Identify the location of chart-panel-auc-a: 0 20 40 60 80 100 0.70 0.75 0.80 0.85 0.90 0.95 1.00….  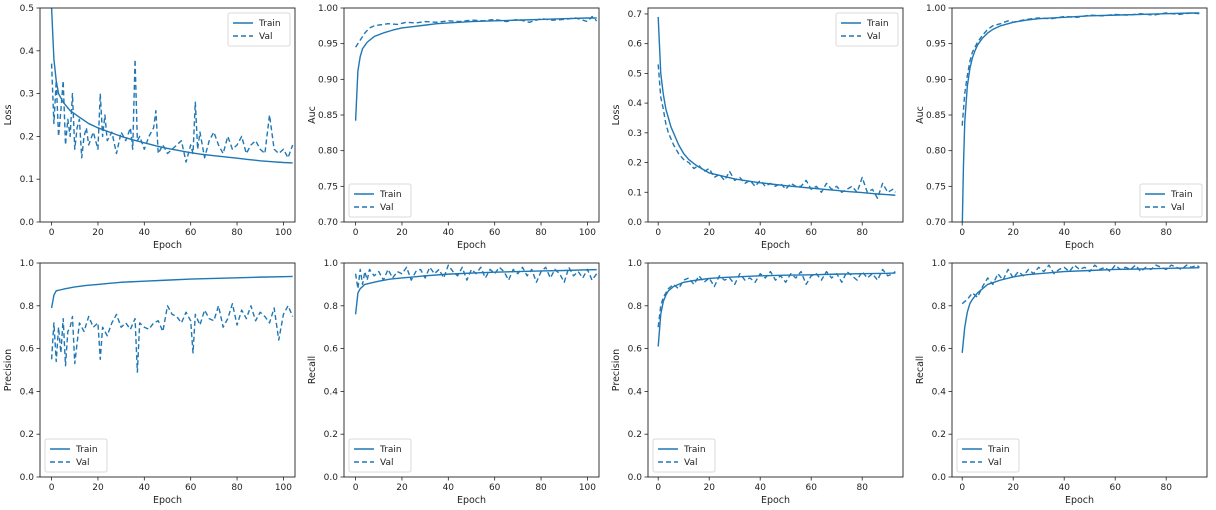
(456, 127).